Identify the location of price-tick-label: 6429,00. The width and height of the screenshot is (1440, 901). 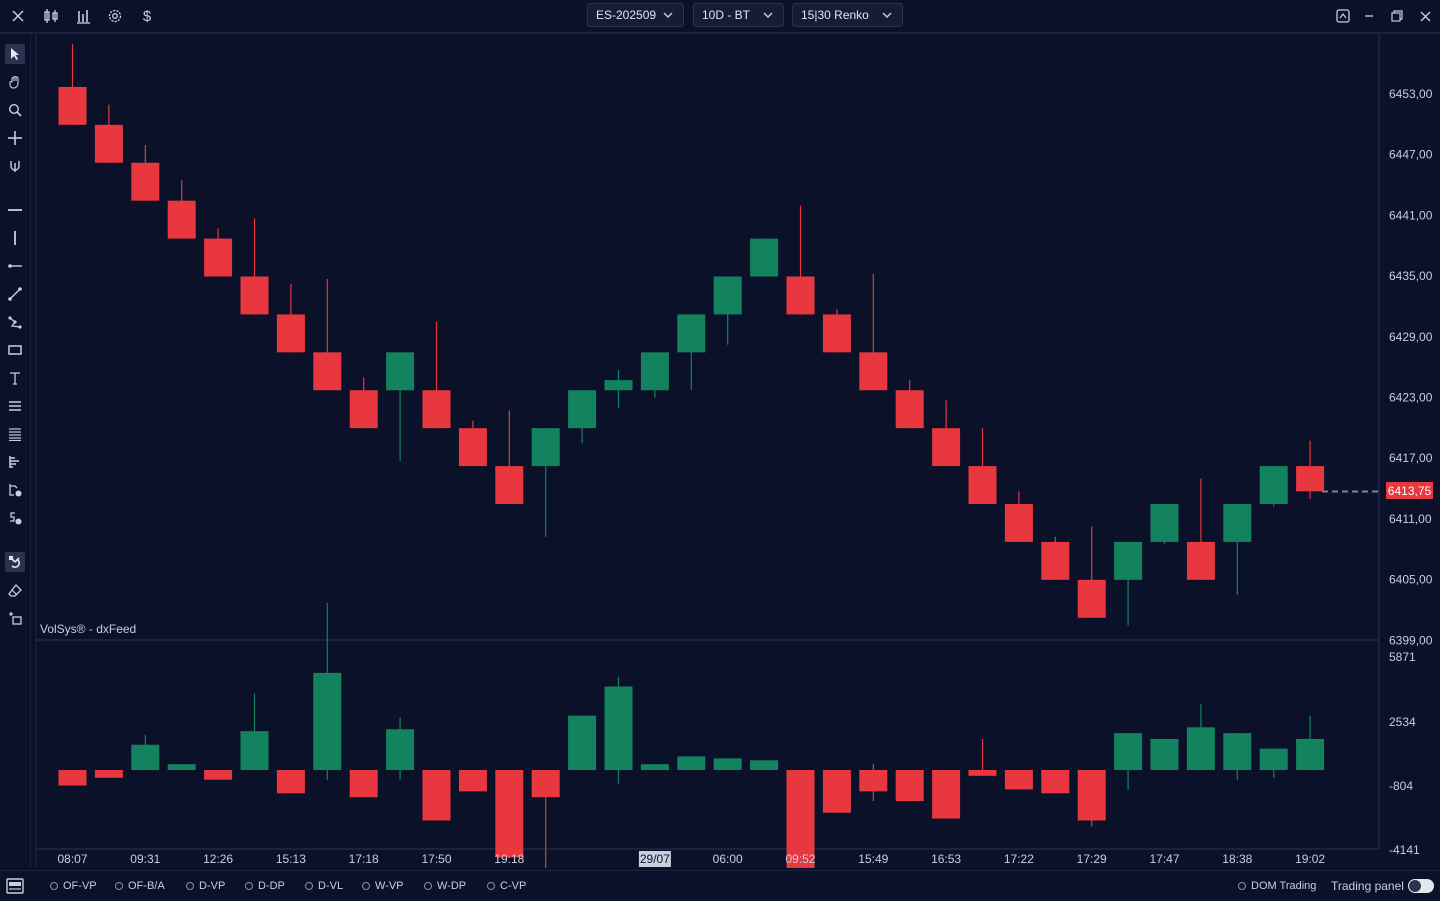
(1411, 337).